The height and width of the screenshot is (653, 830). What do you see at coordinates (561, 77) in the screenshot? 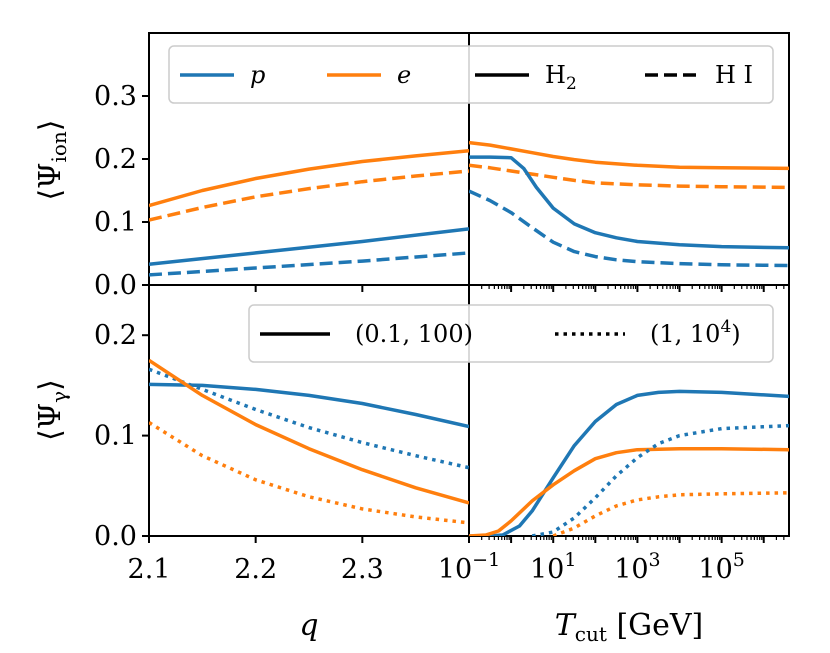
I see `legend-h2-label: H2` at bounding box center [561, 77].